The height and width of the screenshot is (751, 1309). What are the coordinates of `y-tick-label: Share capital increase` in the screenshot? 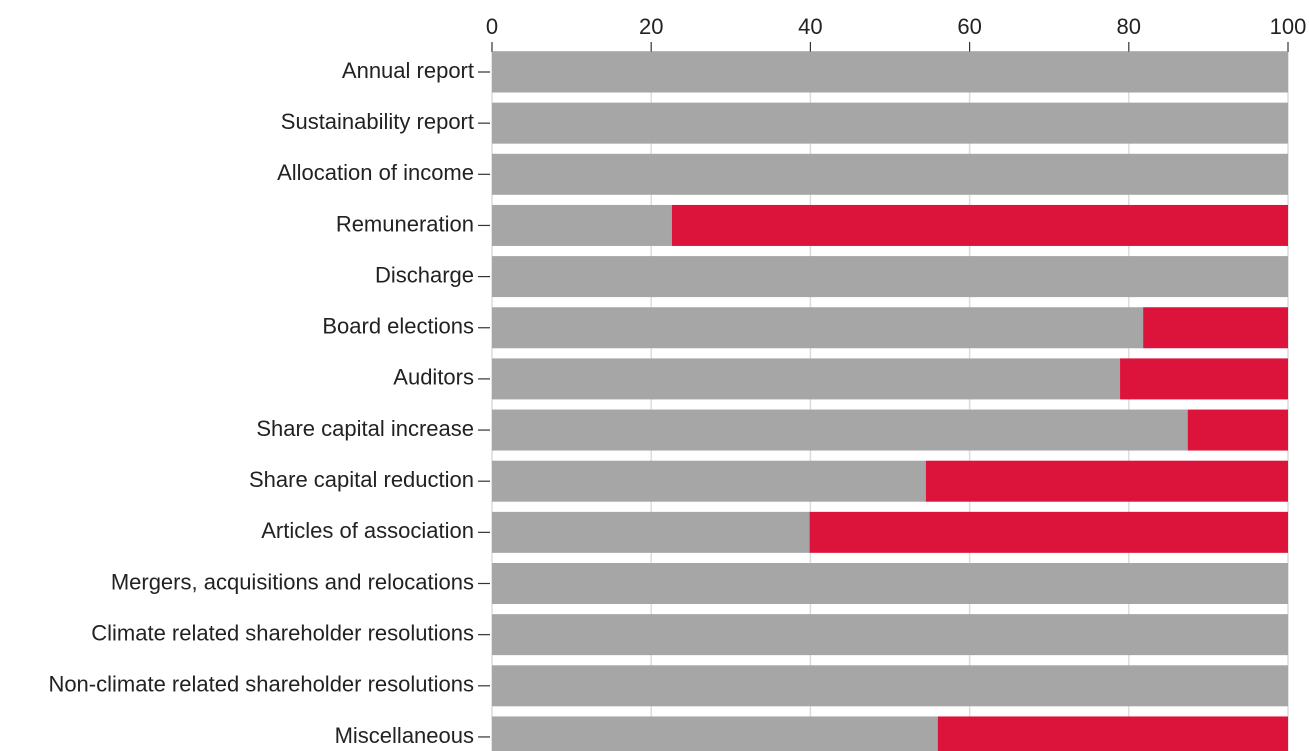 It's located at (365, 428).